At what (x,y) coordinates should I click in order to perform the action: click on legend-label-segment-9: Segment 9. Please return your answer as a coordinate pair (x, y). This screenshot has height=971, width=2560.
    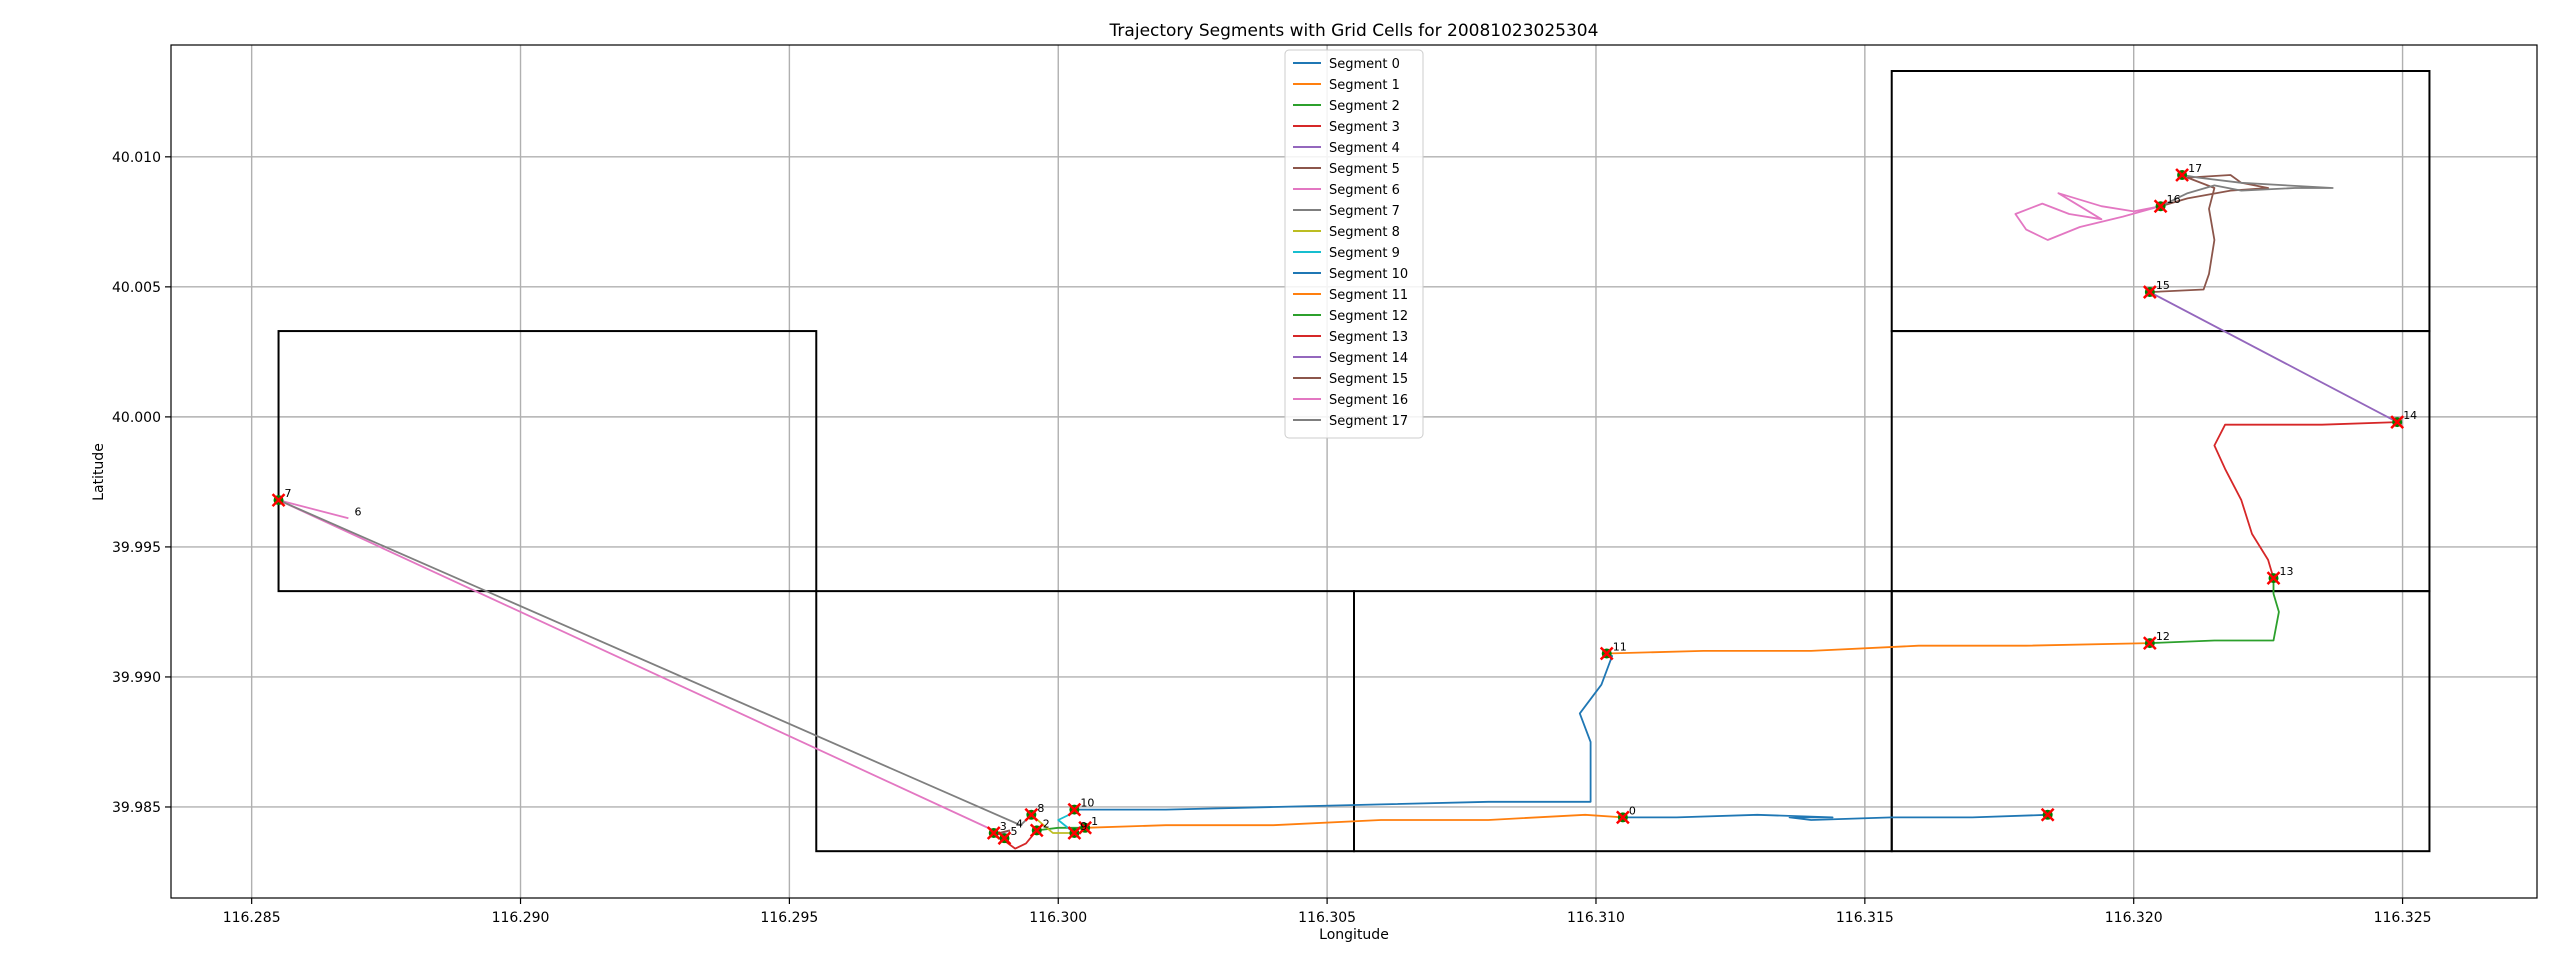
    Looking at the image, I should click on (1364, 253).